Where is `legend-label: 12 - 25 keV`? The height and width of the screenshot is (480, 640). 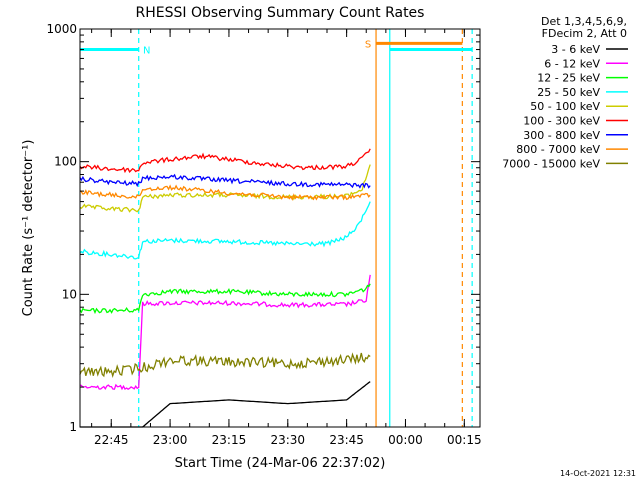
legend-label: 12 - 25 keV is located at coordinates (568, 78).